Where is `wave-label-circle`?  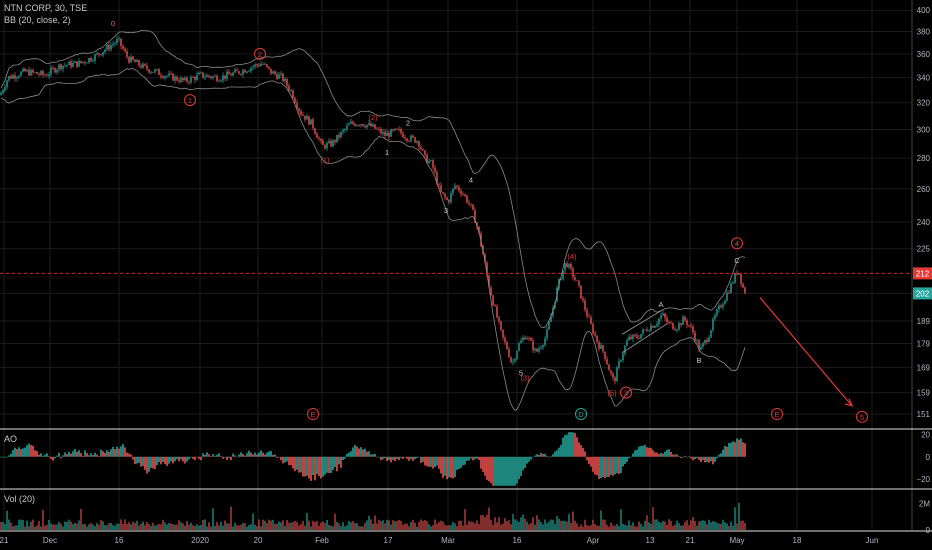 wave-label-circle is located at coordinates (581, 414).